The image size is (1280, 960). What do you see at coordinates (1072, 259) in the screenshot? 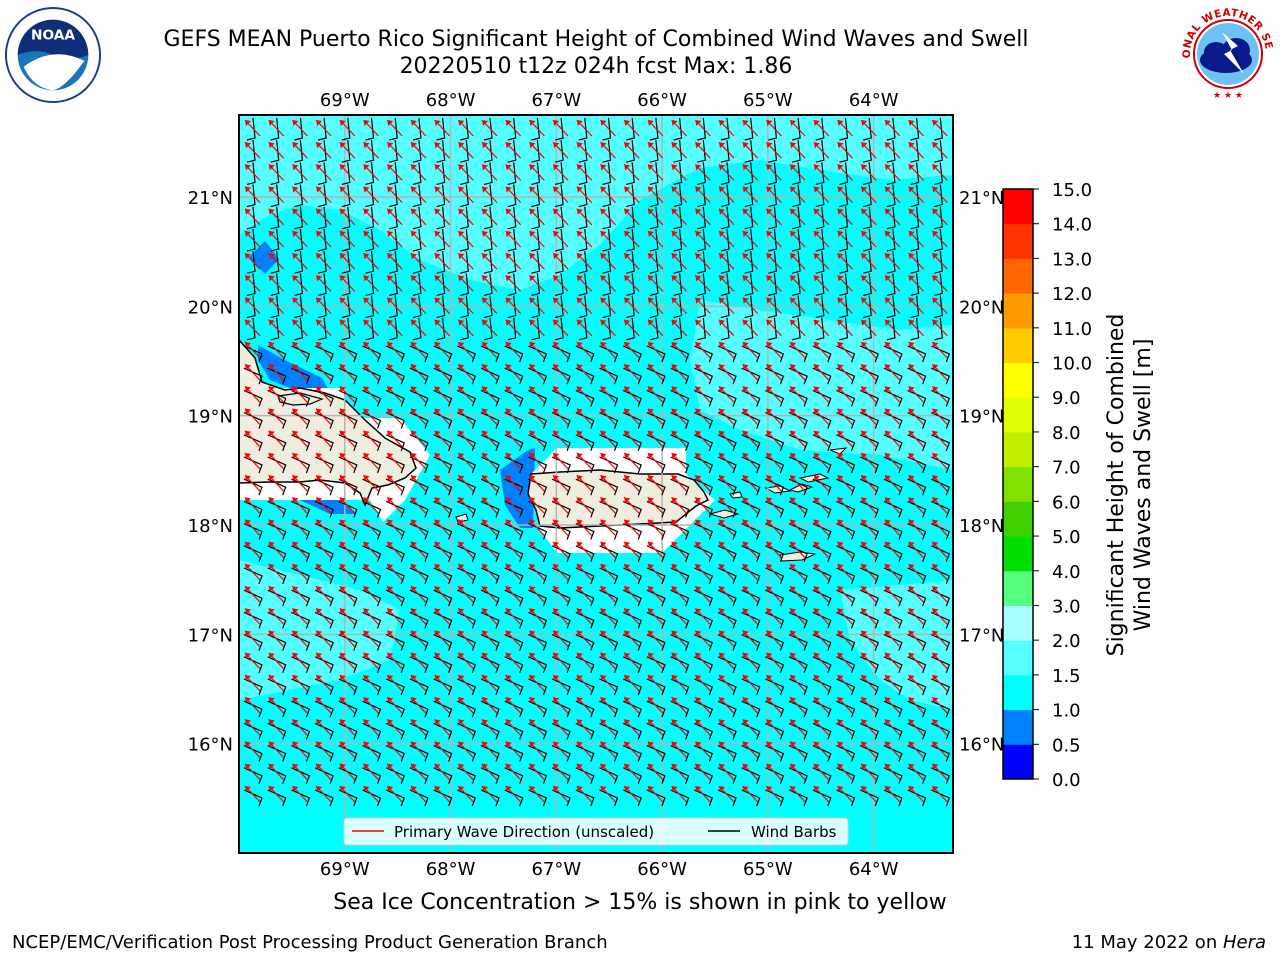
I see `colorbar-tick-label: 13.0` at bounding box center [1072, 259].